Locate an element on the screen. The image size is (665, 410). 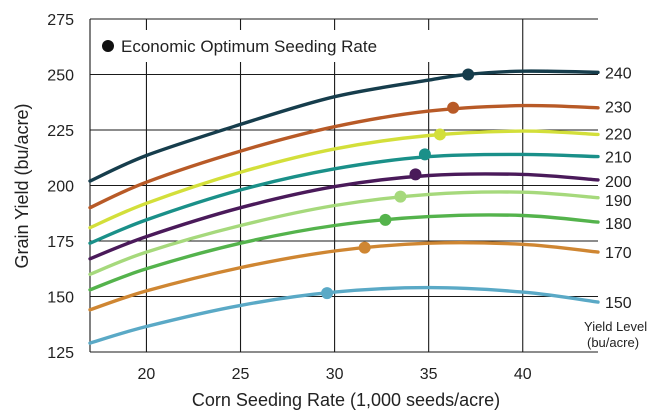
y-tick-label-250: 250 is located at coordinates (60, 76).